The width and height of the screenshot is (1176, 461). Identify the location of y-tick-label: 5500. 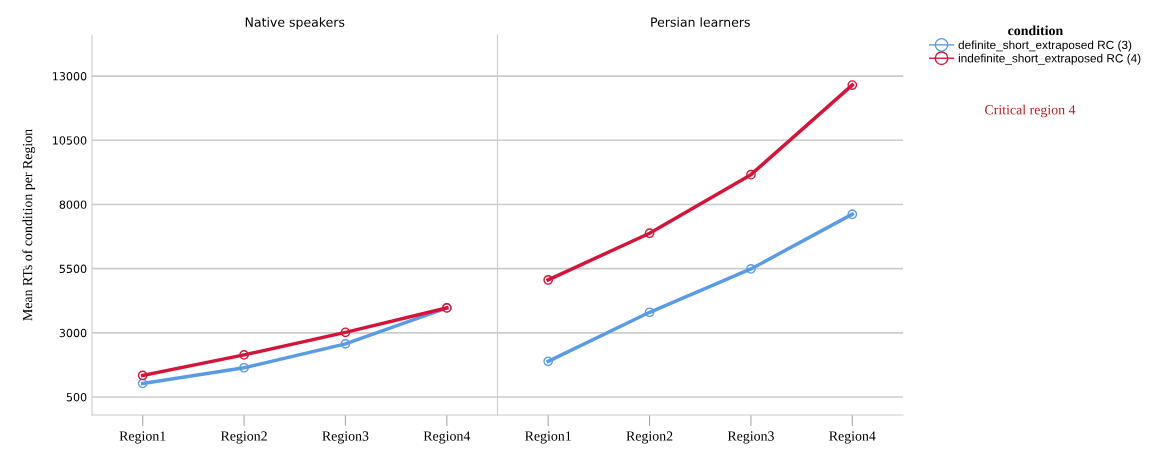
(73, 269).